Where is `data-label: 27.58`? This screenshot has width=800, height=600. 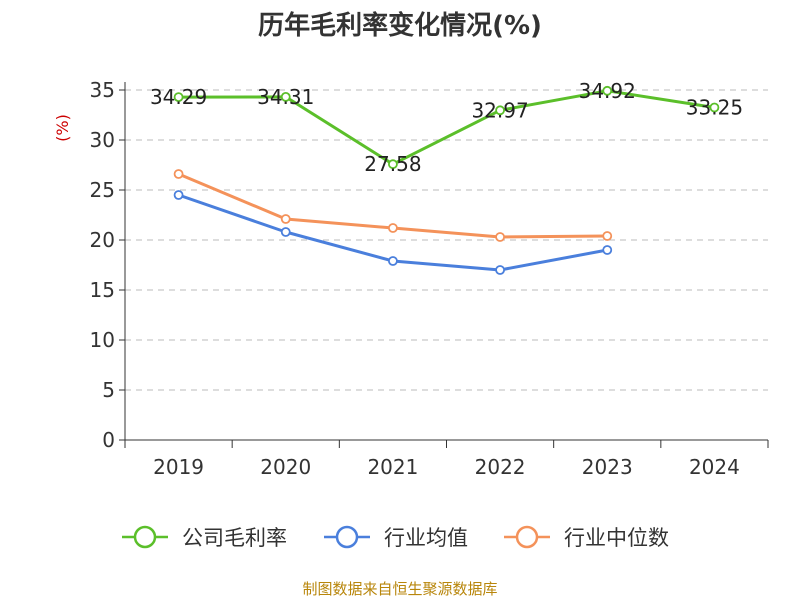 data-label: 27.58 is located at coordinates (392, 164).